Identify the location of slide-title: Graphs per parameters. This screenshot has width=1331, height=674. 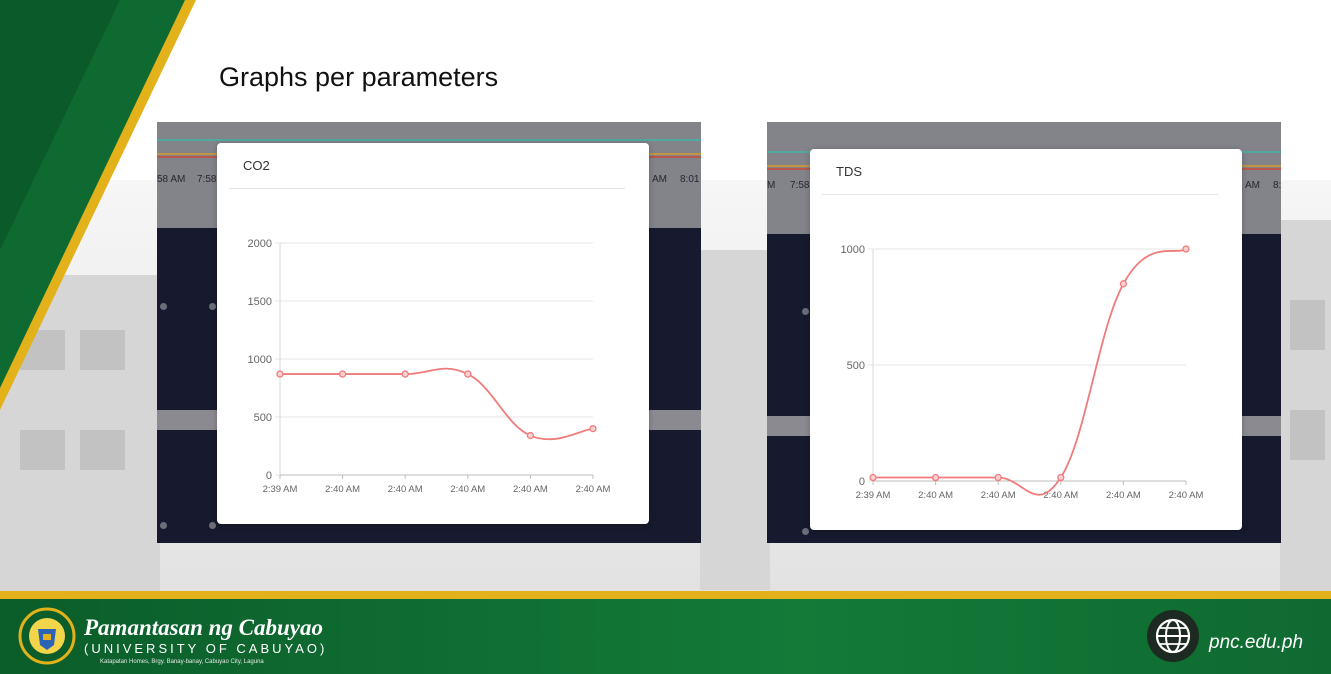
(359, 77).